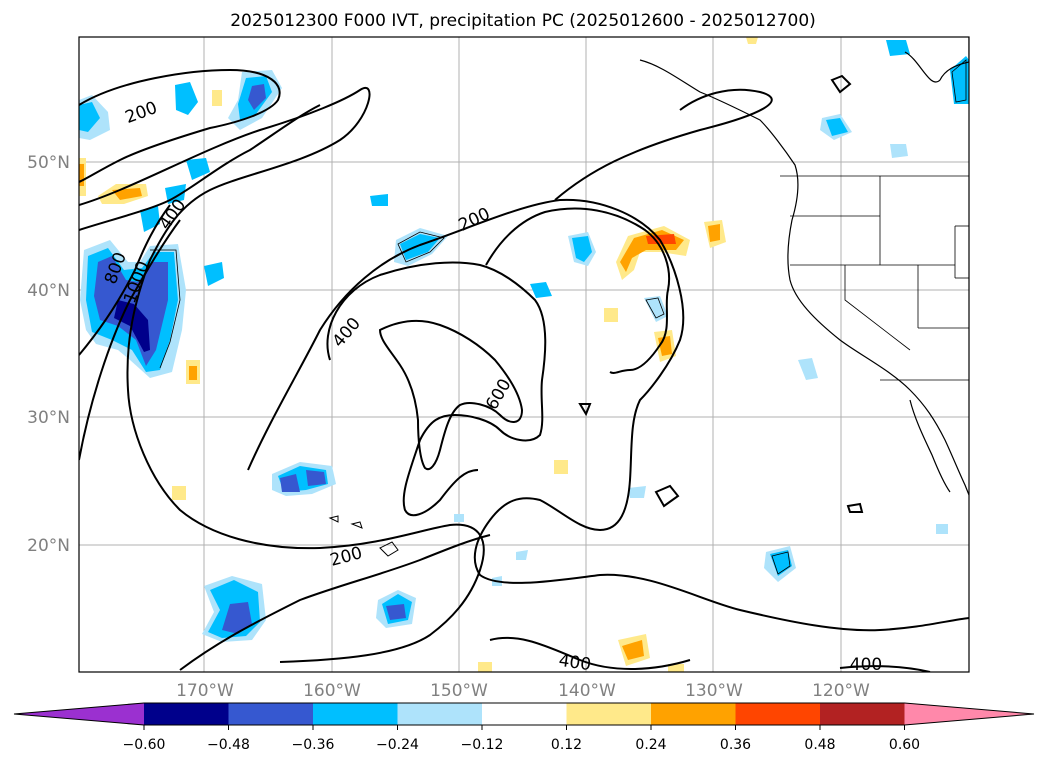 This screenshot has height=769, width=1047. I want to click on contour-400-south, so click(590, 653).